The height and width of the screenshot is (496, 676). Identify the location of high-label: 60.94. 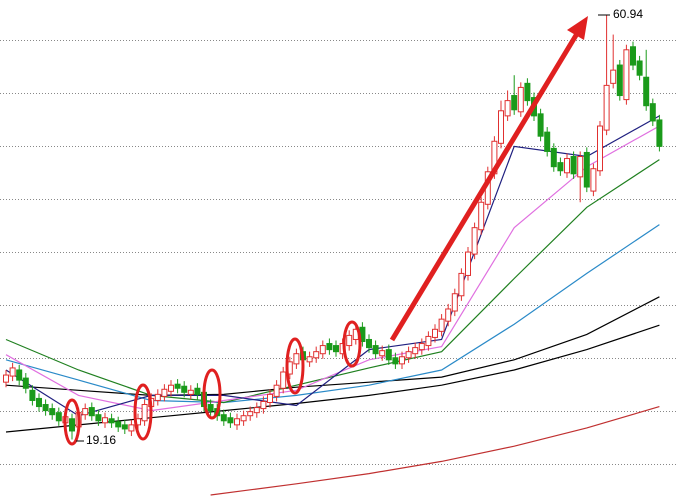
(628, 14).